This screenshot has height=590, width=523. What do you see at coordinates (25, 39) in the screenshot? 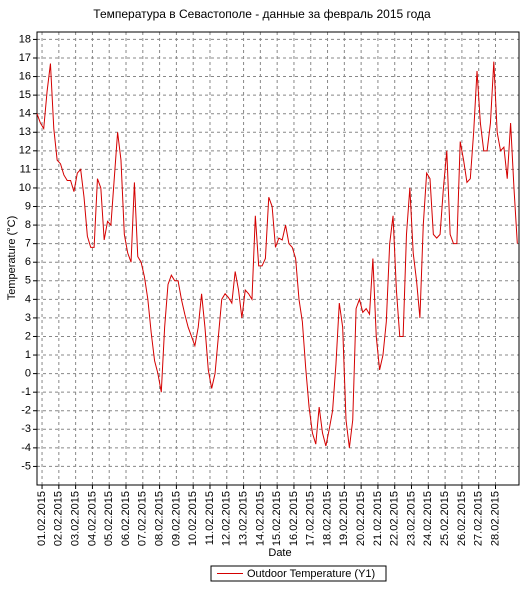
I see `y-tick-label: 18` at bounding box center [25, 39].